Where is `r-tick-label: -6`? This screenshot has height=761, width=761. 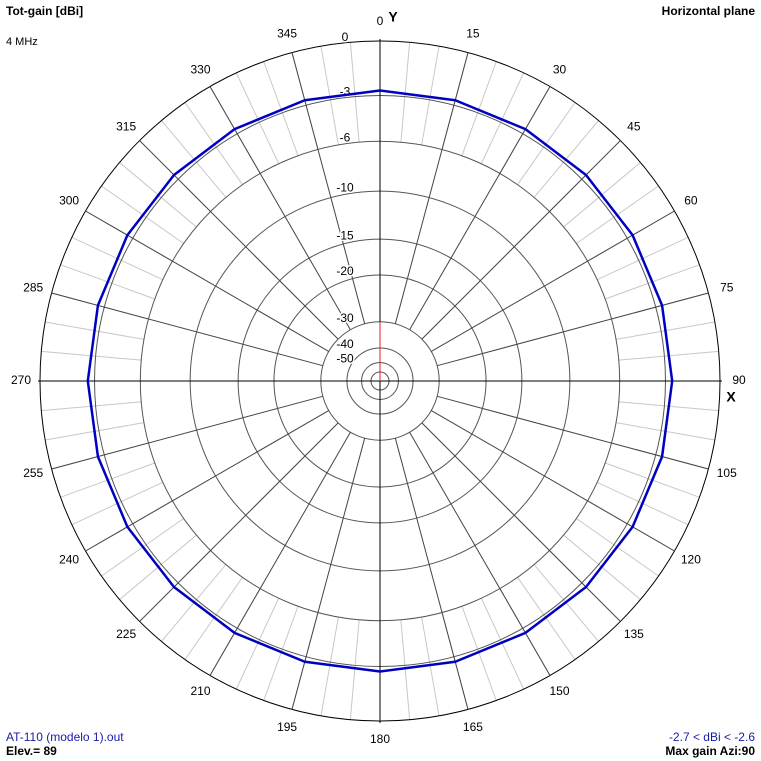
r-tick-label: -6 is located at coordinates (345, 137).